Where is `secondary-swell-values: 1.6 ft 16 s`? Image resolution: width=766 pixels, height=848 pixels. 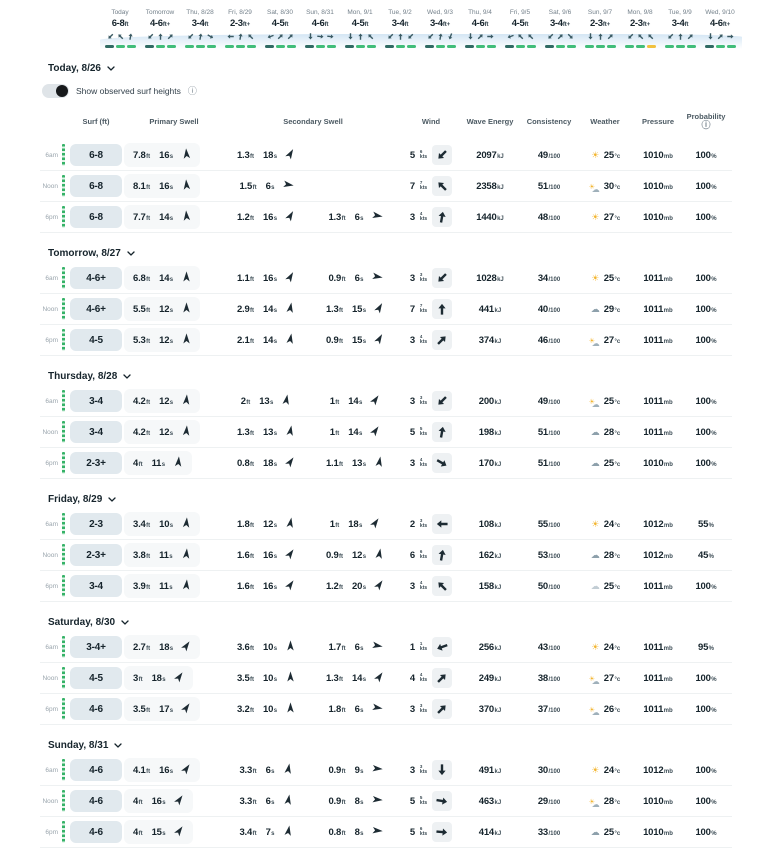 secondary-swell-values: 1.6 ft 16 s is located at coordinates (266, 555).